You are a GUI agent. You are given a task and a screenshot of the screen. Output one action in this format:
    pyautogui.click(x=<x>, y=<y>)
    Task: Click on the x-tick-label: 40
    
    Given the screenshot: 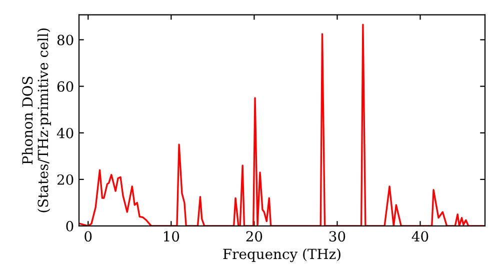 What is the action you would take?
    pyautogui.click(x=420, y=236)
    